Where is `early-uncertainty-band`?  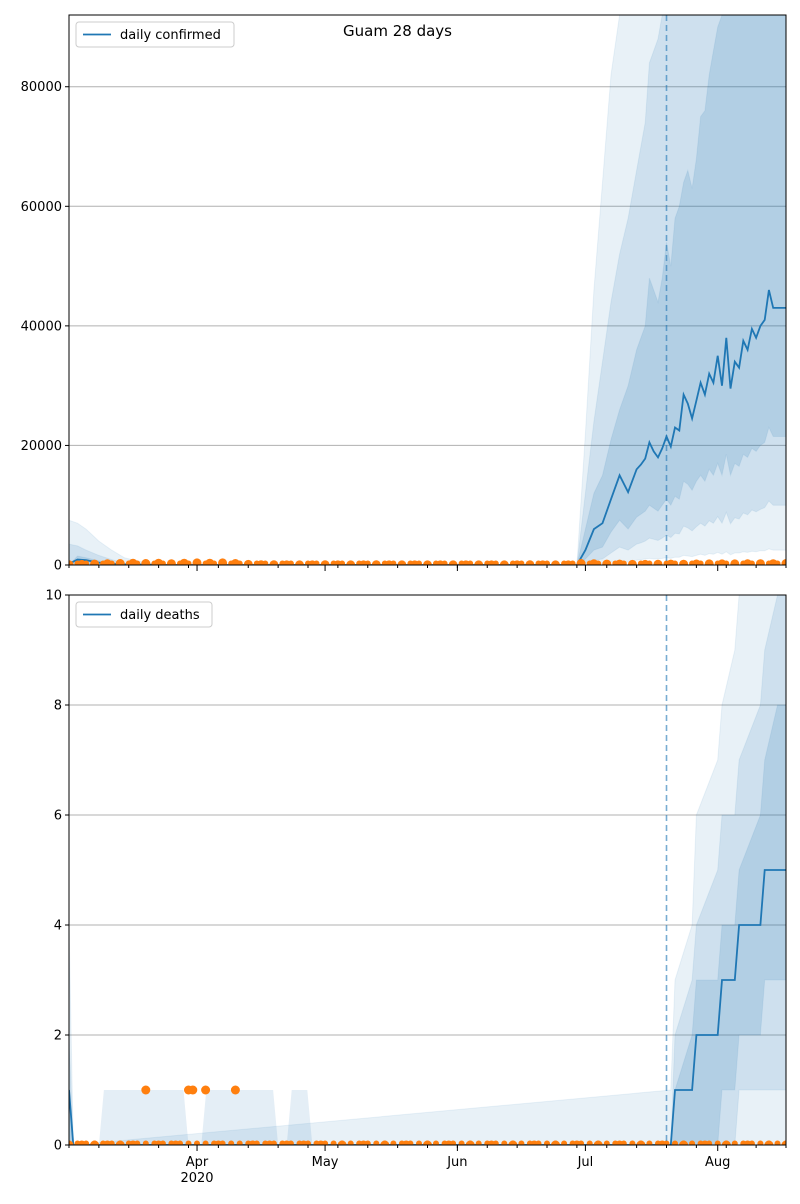
early-uncertainty-band is located at coordinates (143, 1117).